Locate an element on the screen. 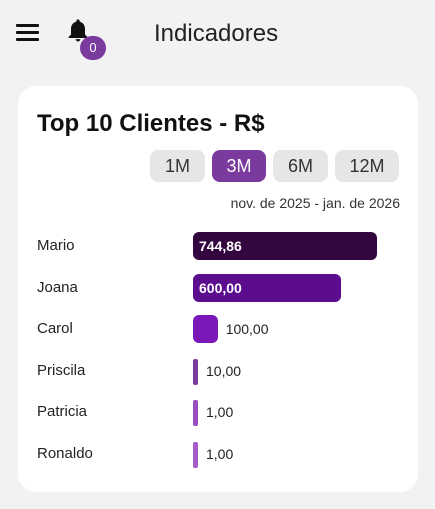  bar-value-label: 744,86 is located at coordinates (220, 246).